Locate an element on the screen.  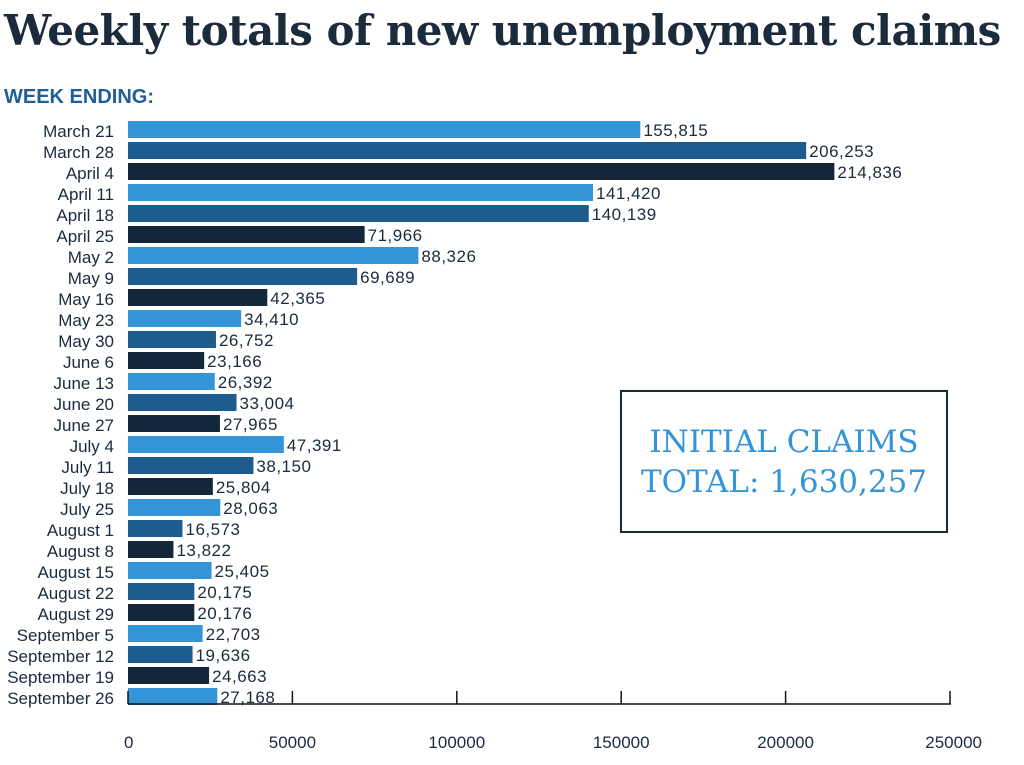
x-tick-label: 250000 is located at coordinates (953, 742).